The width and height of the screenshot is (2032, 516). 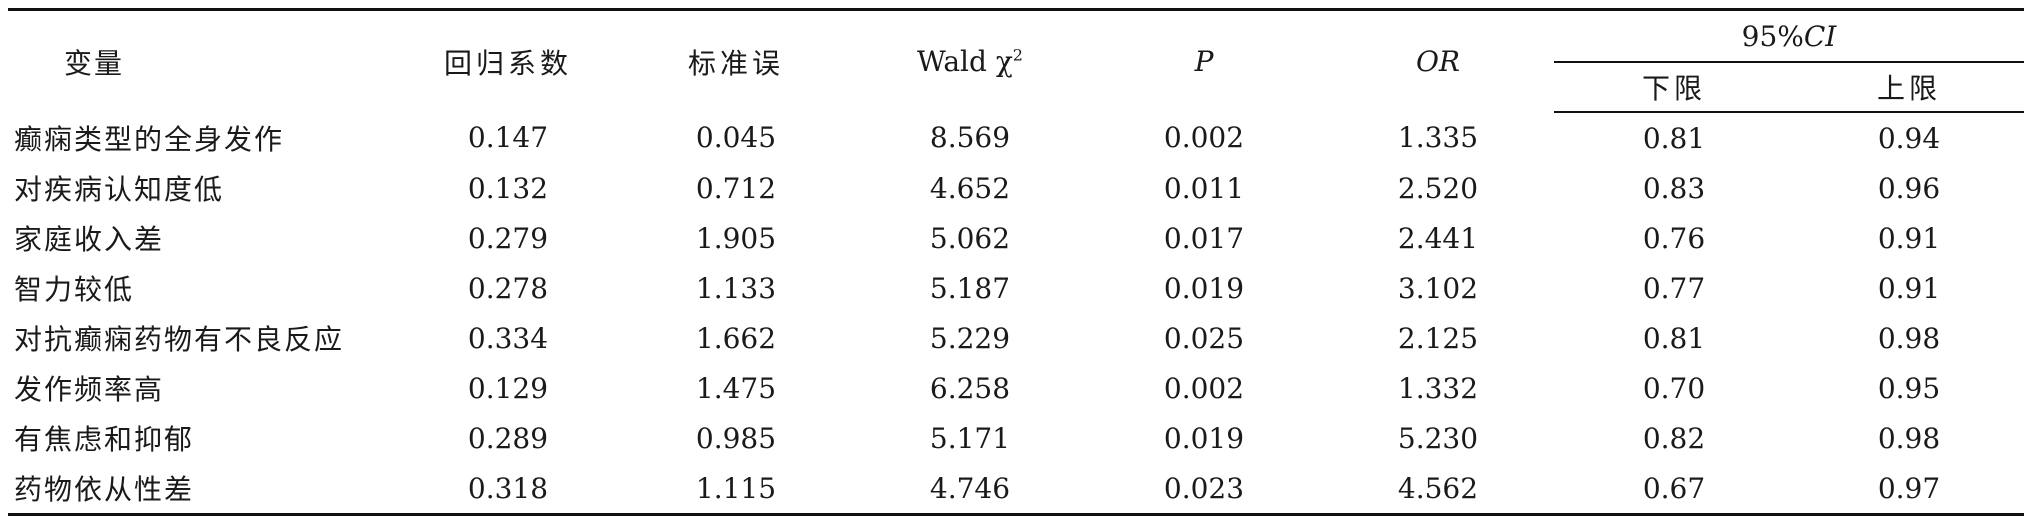 I want to click on table-row: 家庭收入差 0.279 1.905 5.062 0.017 2.441 0.76 0.91, so click(x=1016, y=238).